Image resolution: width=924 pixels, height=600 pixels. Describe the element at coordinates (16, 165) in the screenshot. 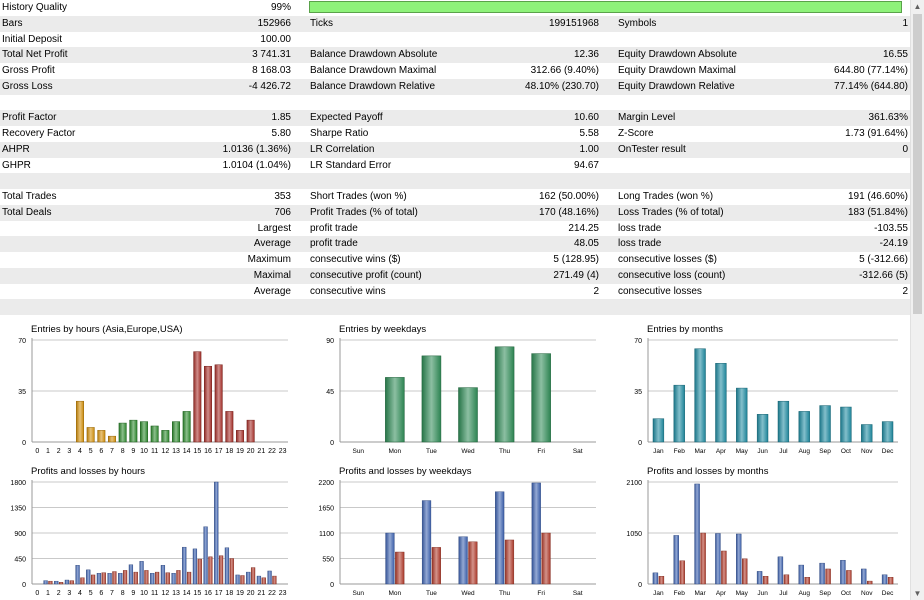

I see `stat-label: GHPR` at that location.